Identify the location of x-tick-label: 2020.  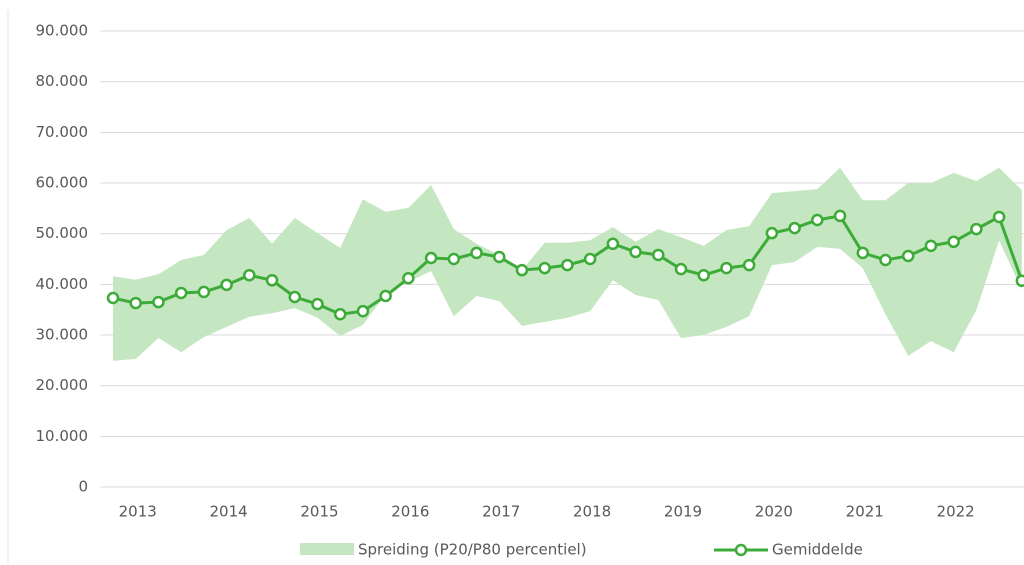
(774, 512).